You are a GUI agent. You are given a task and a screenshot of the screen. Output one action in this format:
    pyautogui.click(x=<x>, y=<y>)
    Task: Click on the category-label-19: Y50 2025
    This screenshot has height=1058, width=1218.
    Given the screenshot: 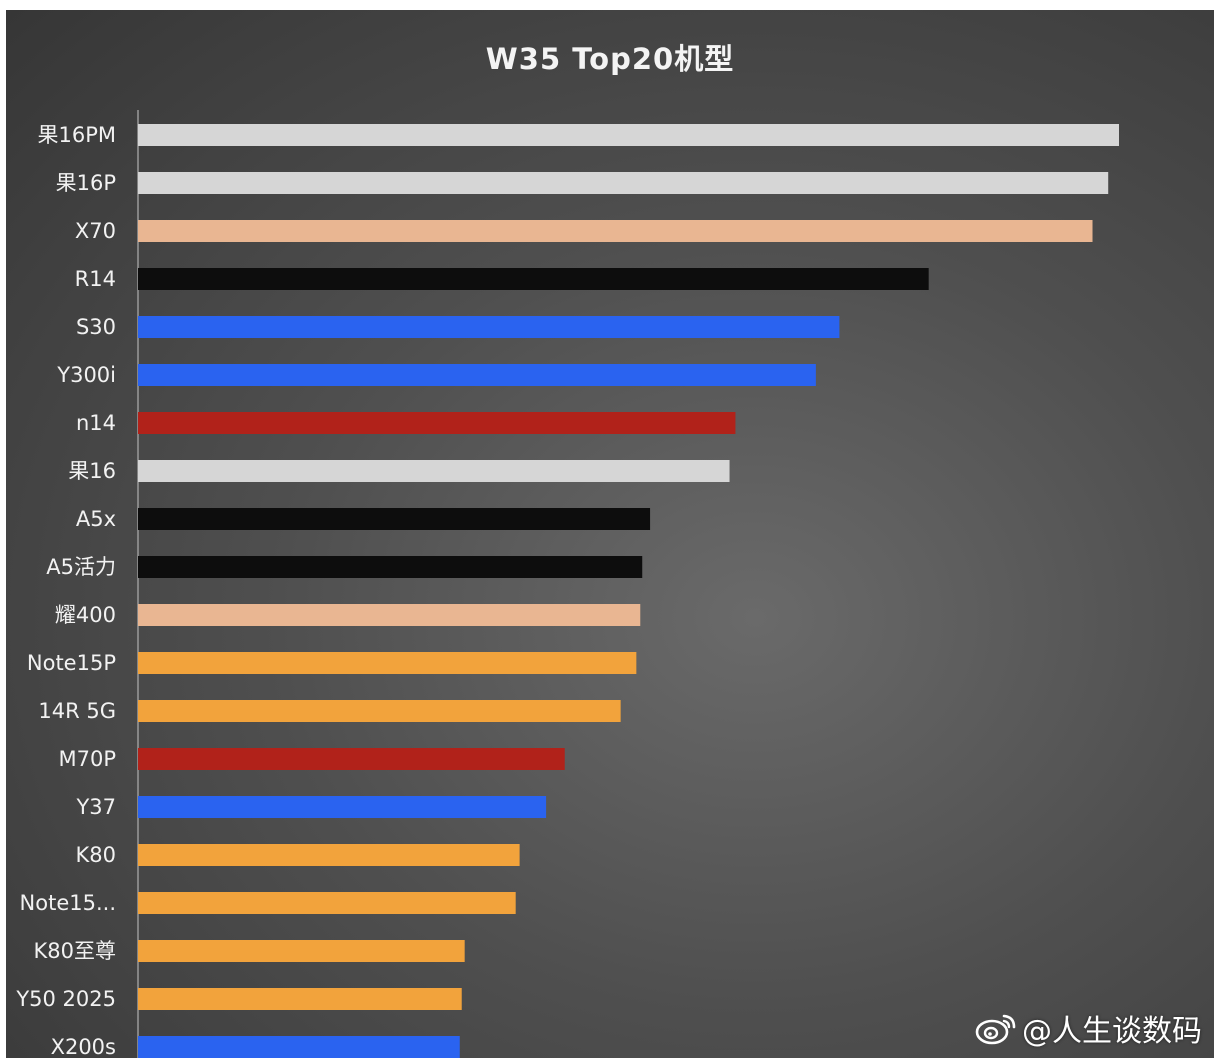 What is the action you would take?
    pyautogui.click(x=65, y=999)
    